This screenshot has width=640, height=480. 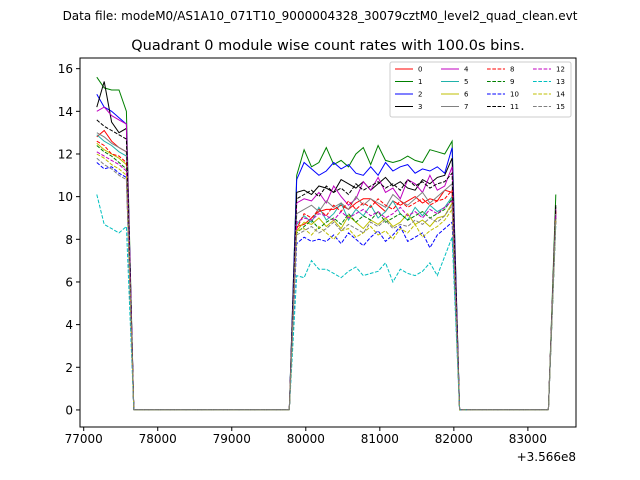 I want to click on series-11-line-seg2, so click(x=377, y=291).